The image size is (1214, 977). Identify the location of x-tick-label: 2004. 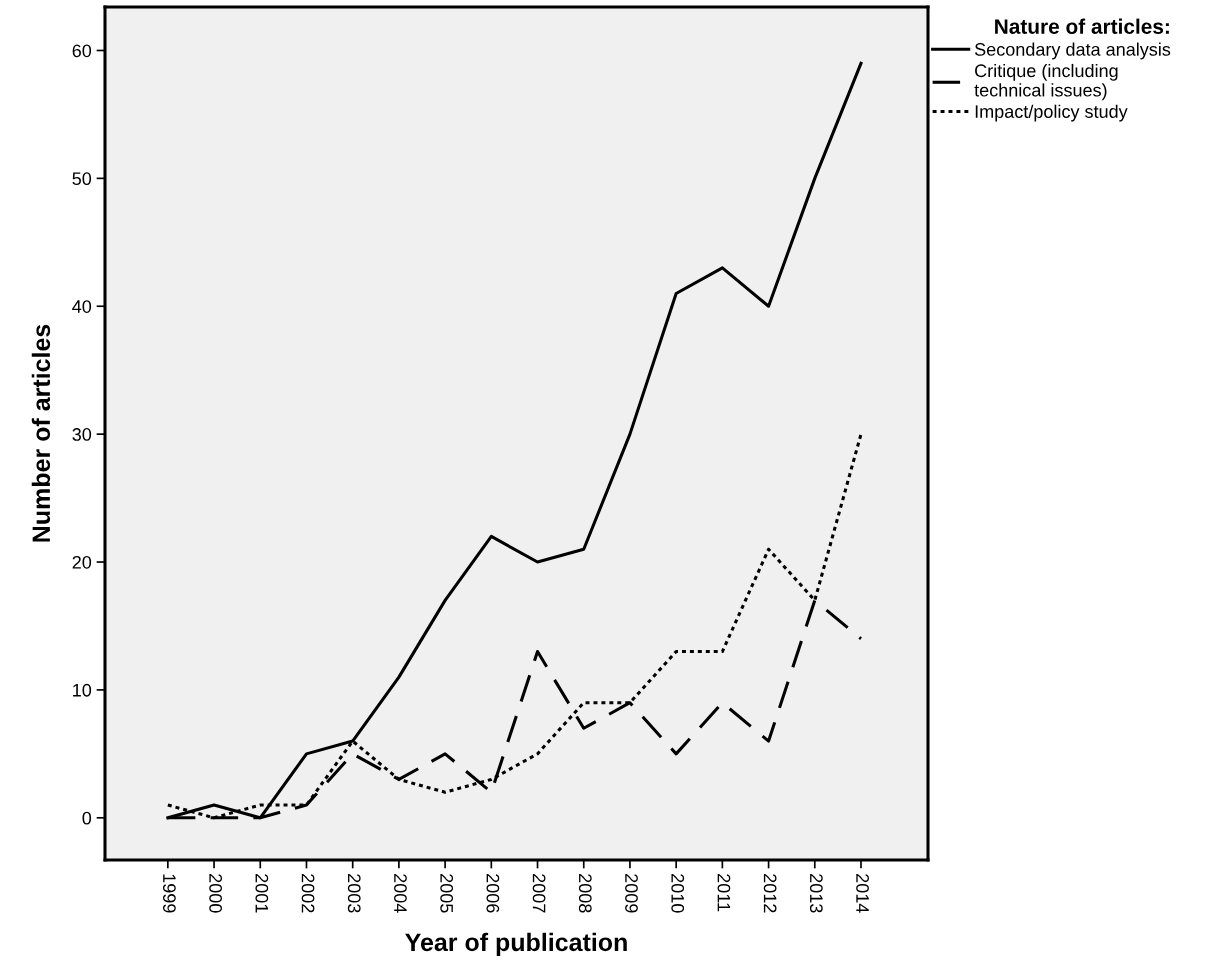
(400, 893).